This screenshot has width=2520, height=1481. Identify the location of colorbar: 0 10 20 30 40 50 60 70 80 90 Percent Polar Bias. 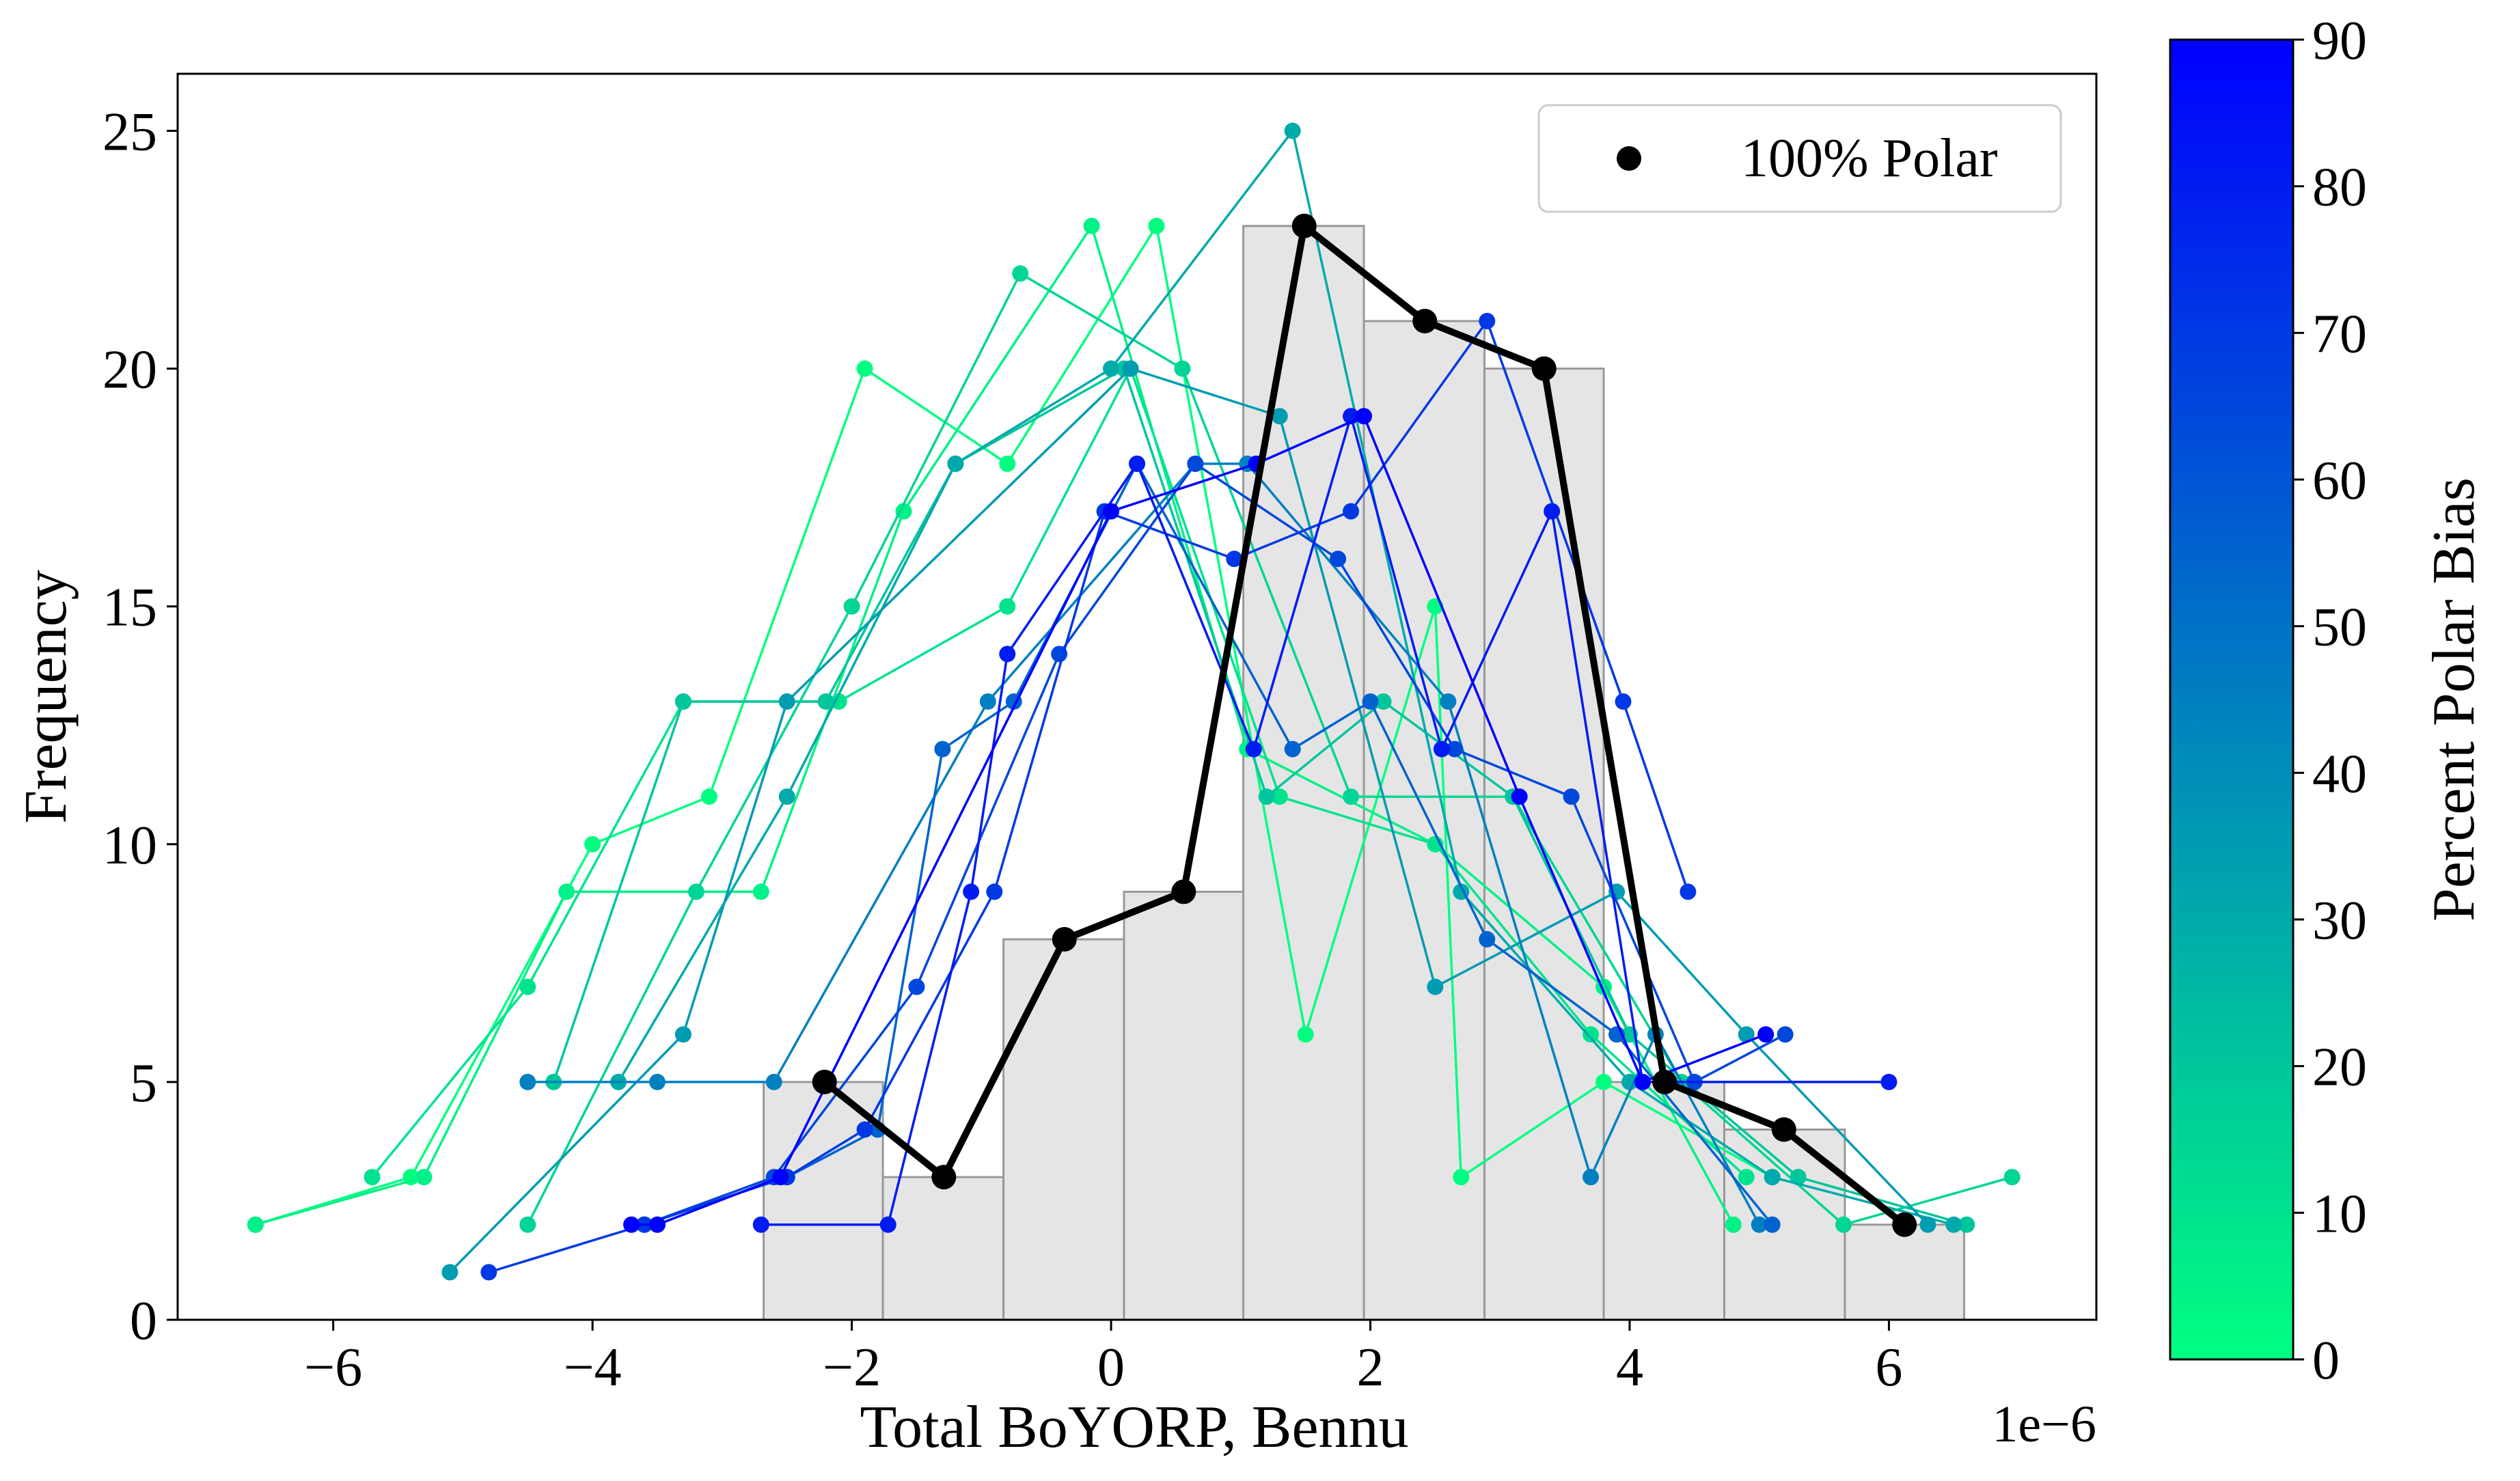
(2328, 701).